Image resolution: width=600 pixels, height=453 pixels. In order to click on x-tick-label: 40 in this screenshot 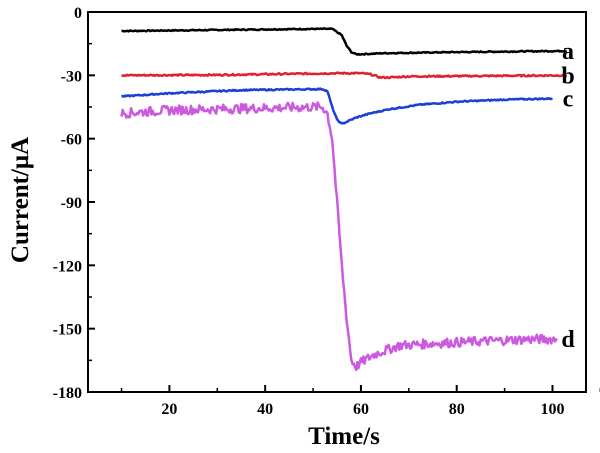, I will do `click(265, 409)`.